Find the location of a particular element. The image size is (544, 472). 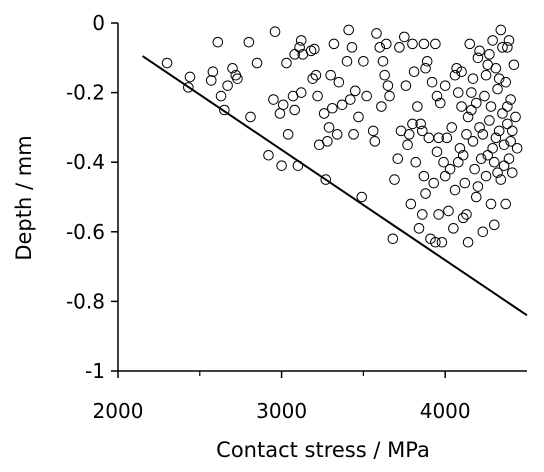

y-axis-title: Depth / mm is located at coordinates (24, 197).